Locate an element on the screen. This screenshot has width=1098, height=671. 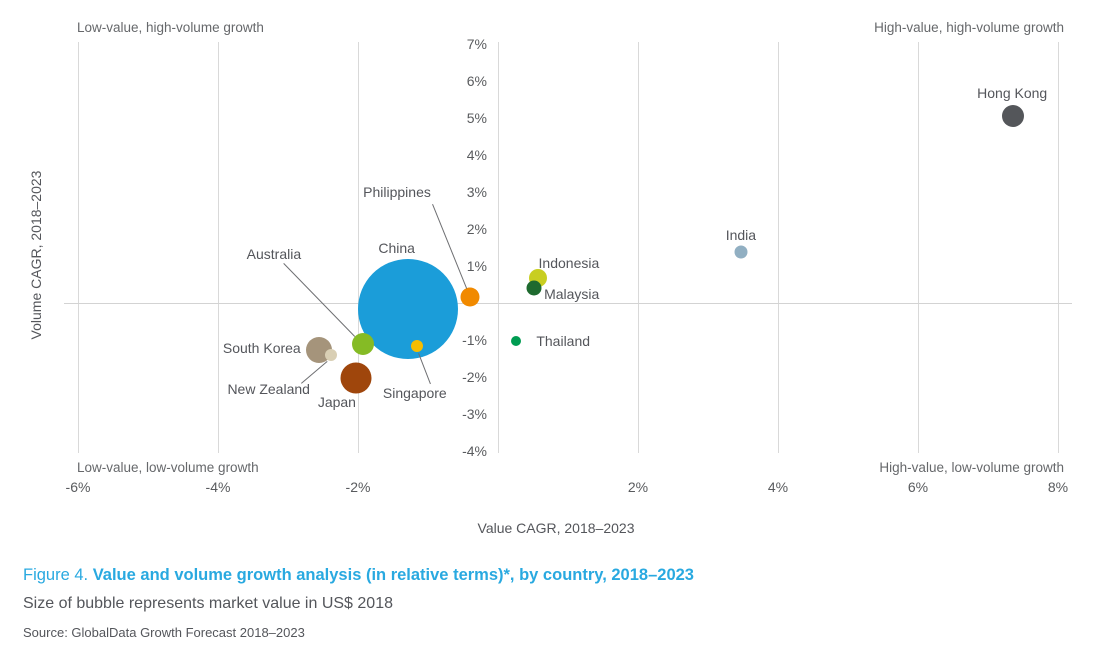
bubble-new-zealand is located at coordinates (330, 355).